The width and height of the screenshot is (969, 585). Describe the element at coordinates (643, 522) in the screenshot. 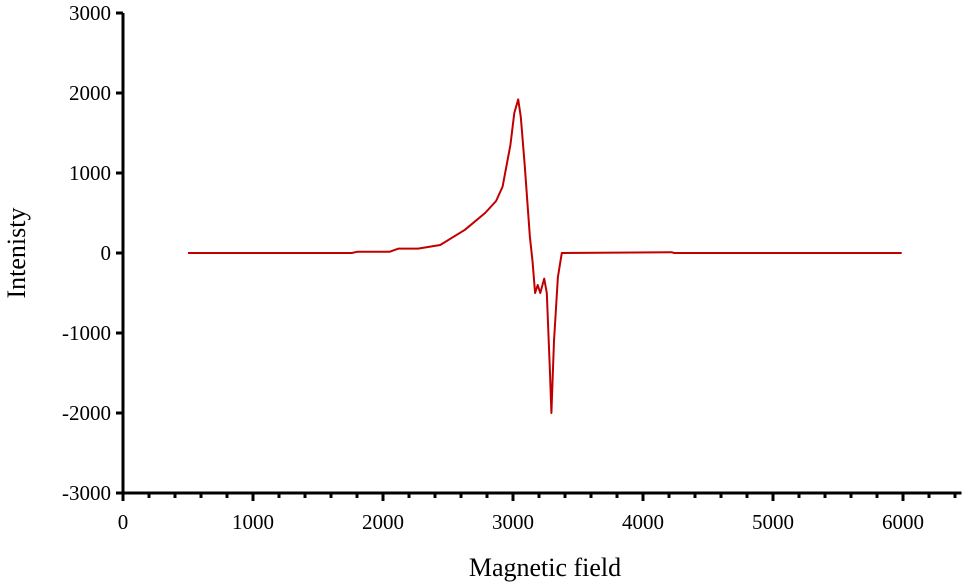

I see `x-tick-label: 4000` at that location.